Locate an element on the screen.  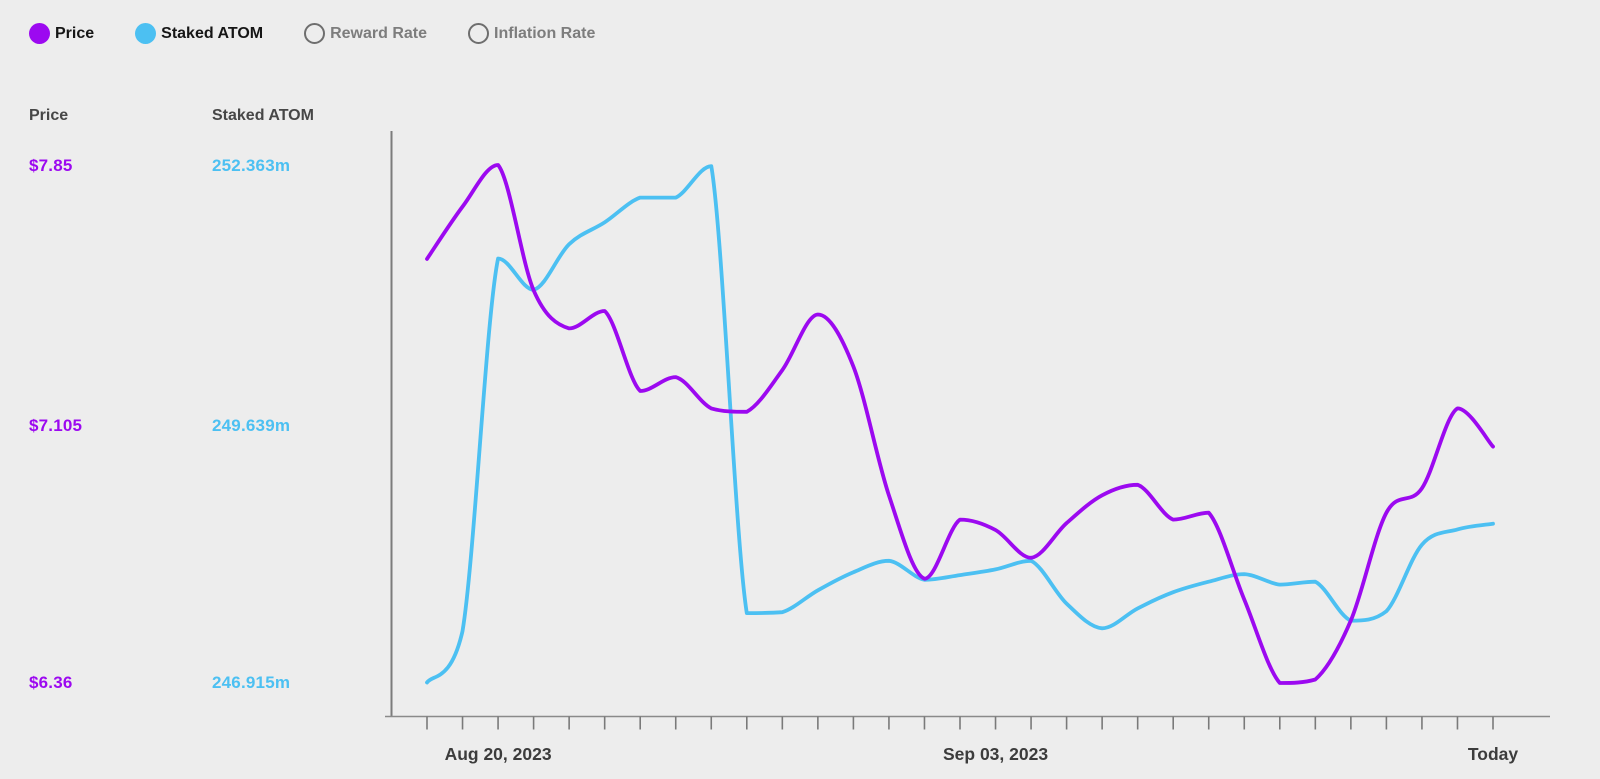
staked-axis-value-middle: 249.639m is located at coordinates (251, 425).